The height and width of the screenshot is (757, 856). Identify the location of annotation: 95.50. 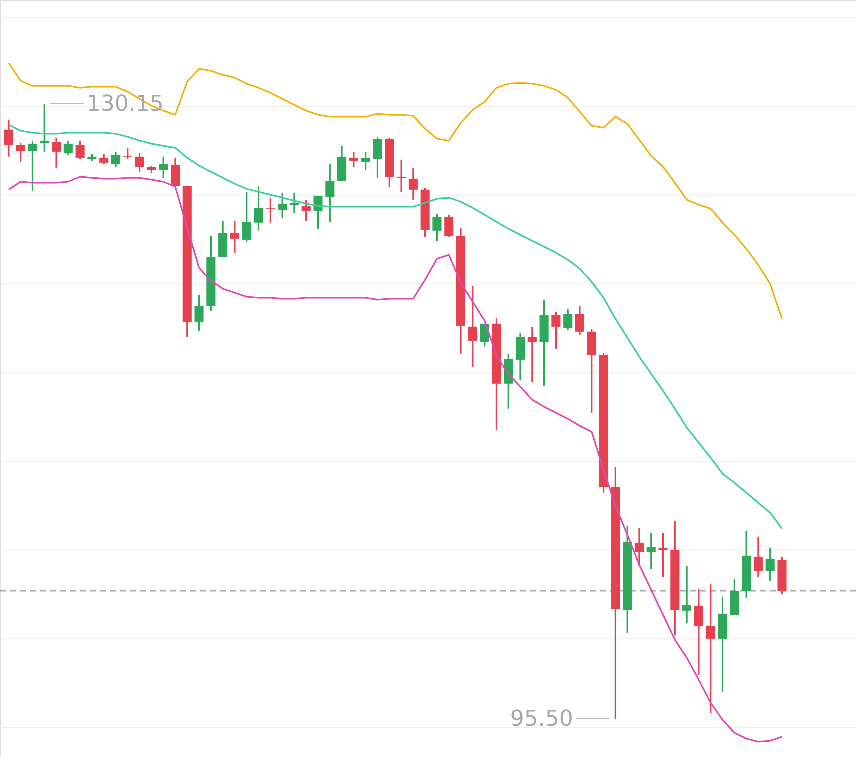
(542, 719).